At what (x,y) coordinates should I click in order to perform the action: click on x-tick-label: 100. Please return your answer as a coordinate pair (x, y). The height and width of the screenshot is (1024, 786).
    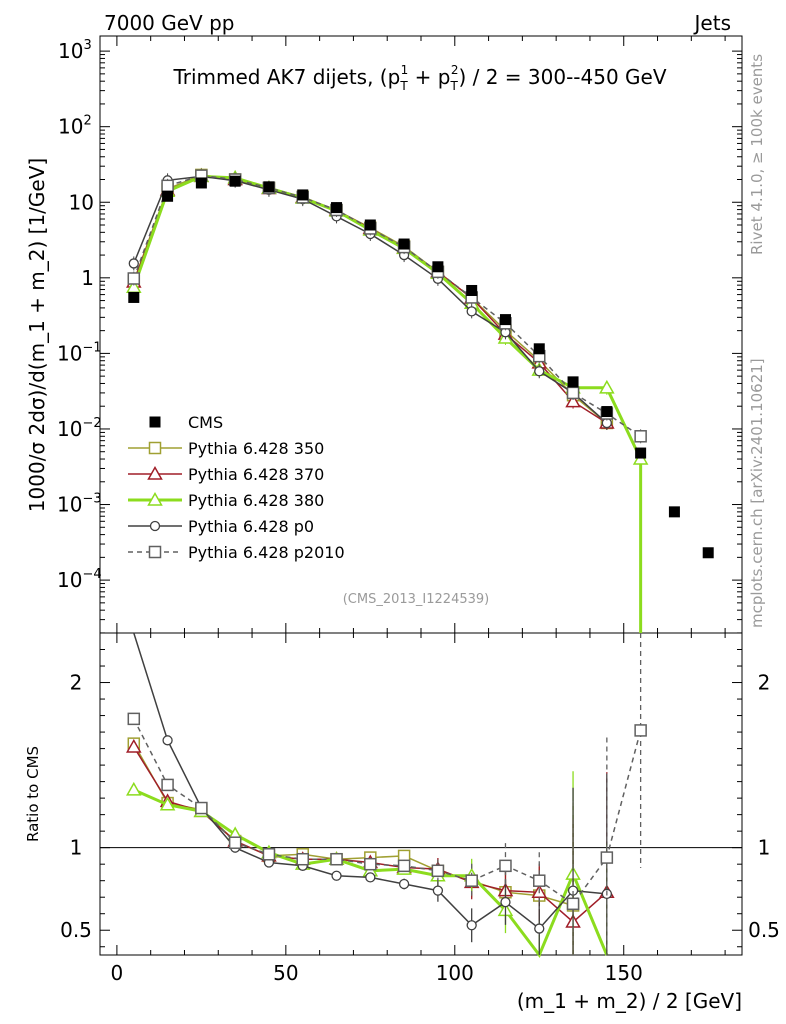
    Looking at the image, I should click on (455, 973).